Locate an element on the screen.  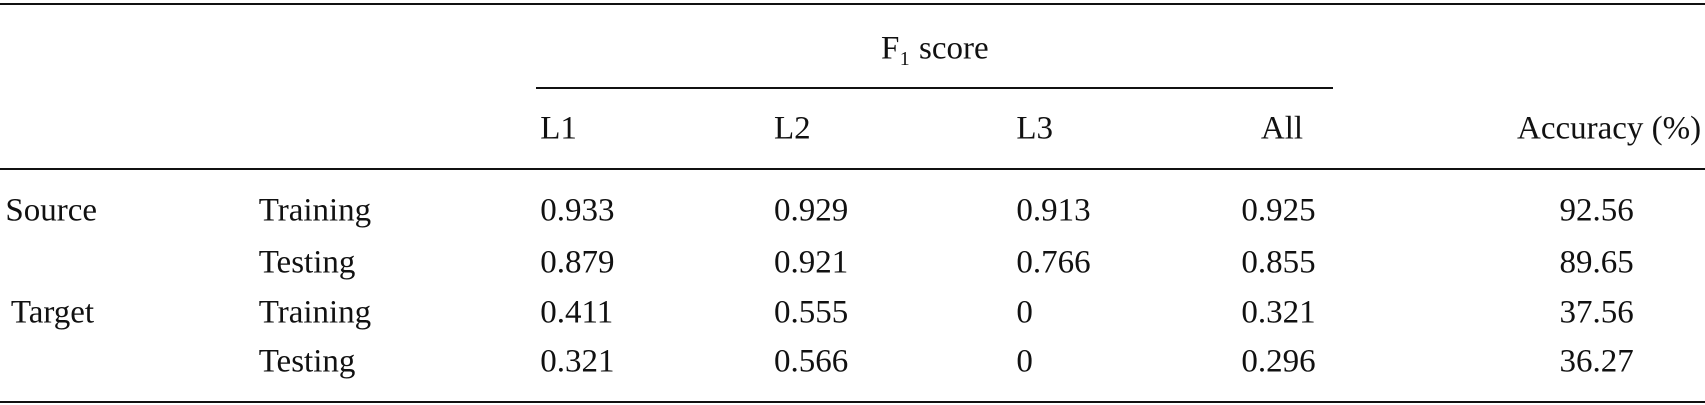
f1-cell: 0.921 is located at coordinates (811, 262).